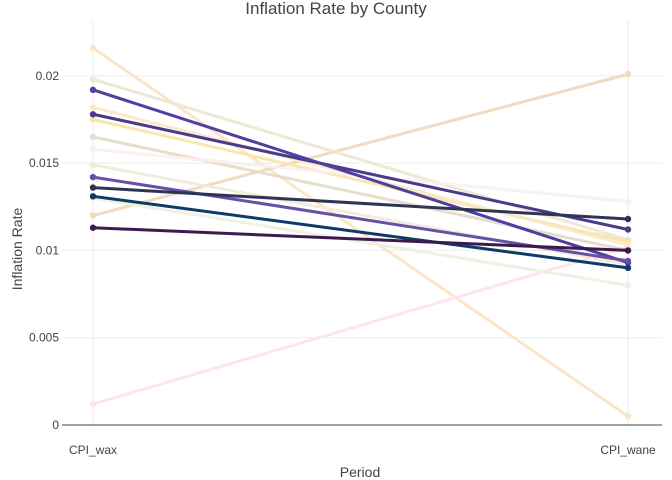  Describe the element at coordinates (336, 9) in the screenshot. I see `chart-title: Inflation Rate by County` at that location.